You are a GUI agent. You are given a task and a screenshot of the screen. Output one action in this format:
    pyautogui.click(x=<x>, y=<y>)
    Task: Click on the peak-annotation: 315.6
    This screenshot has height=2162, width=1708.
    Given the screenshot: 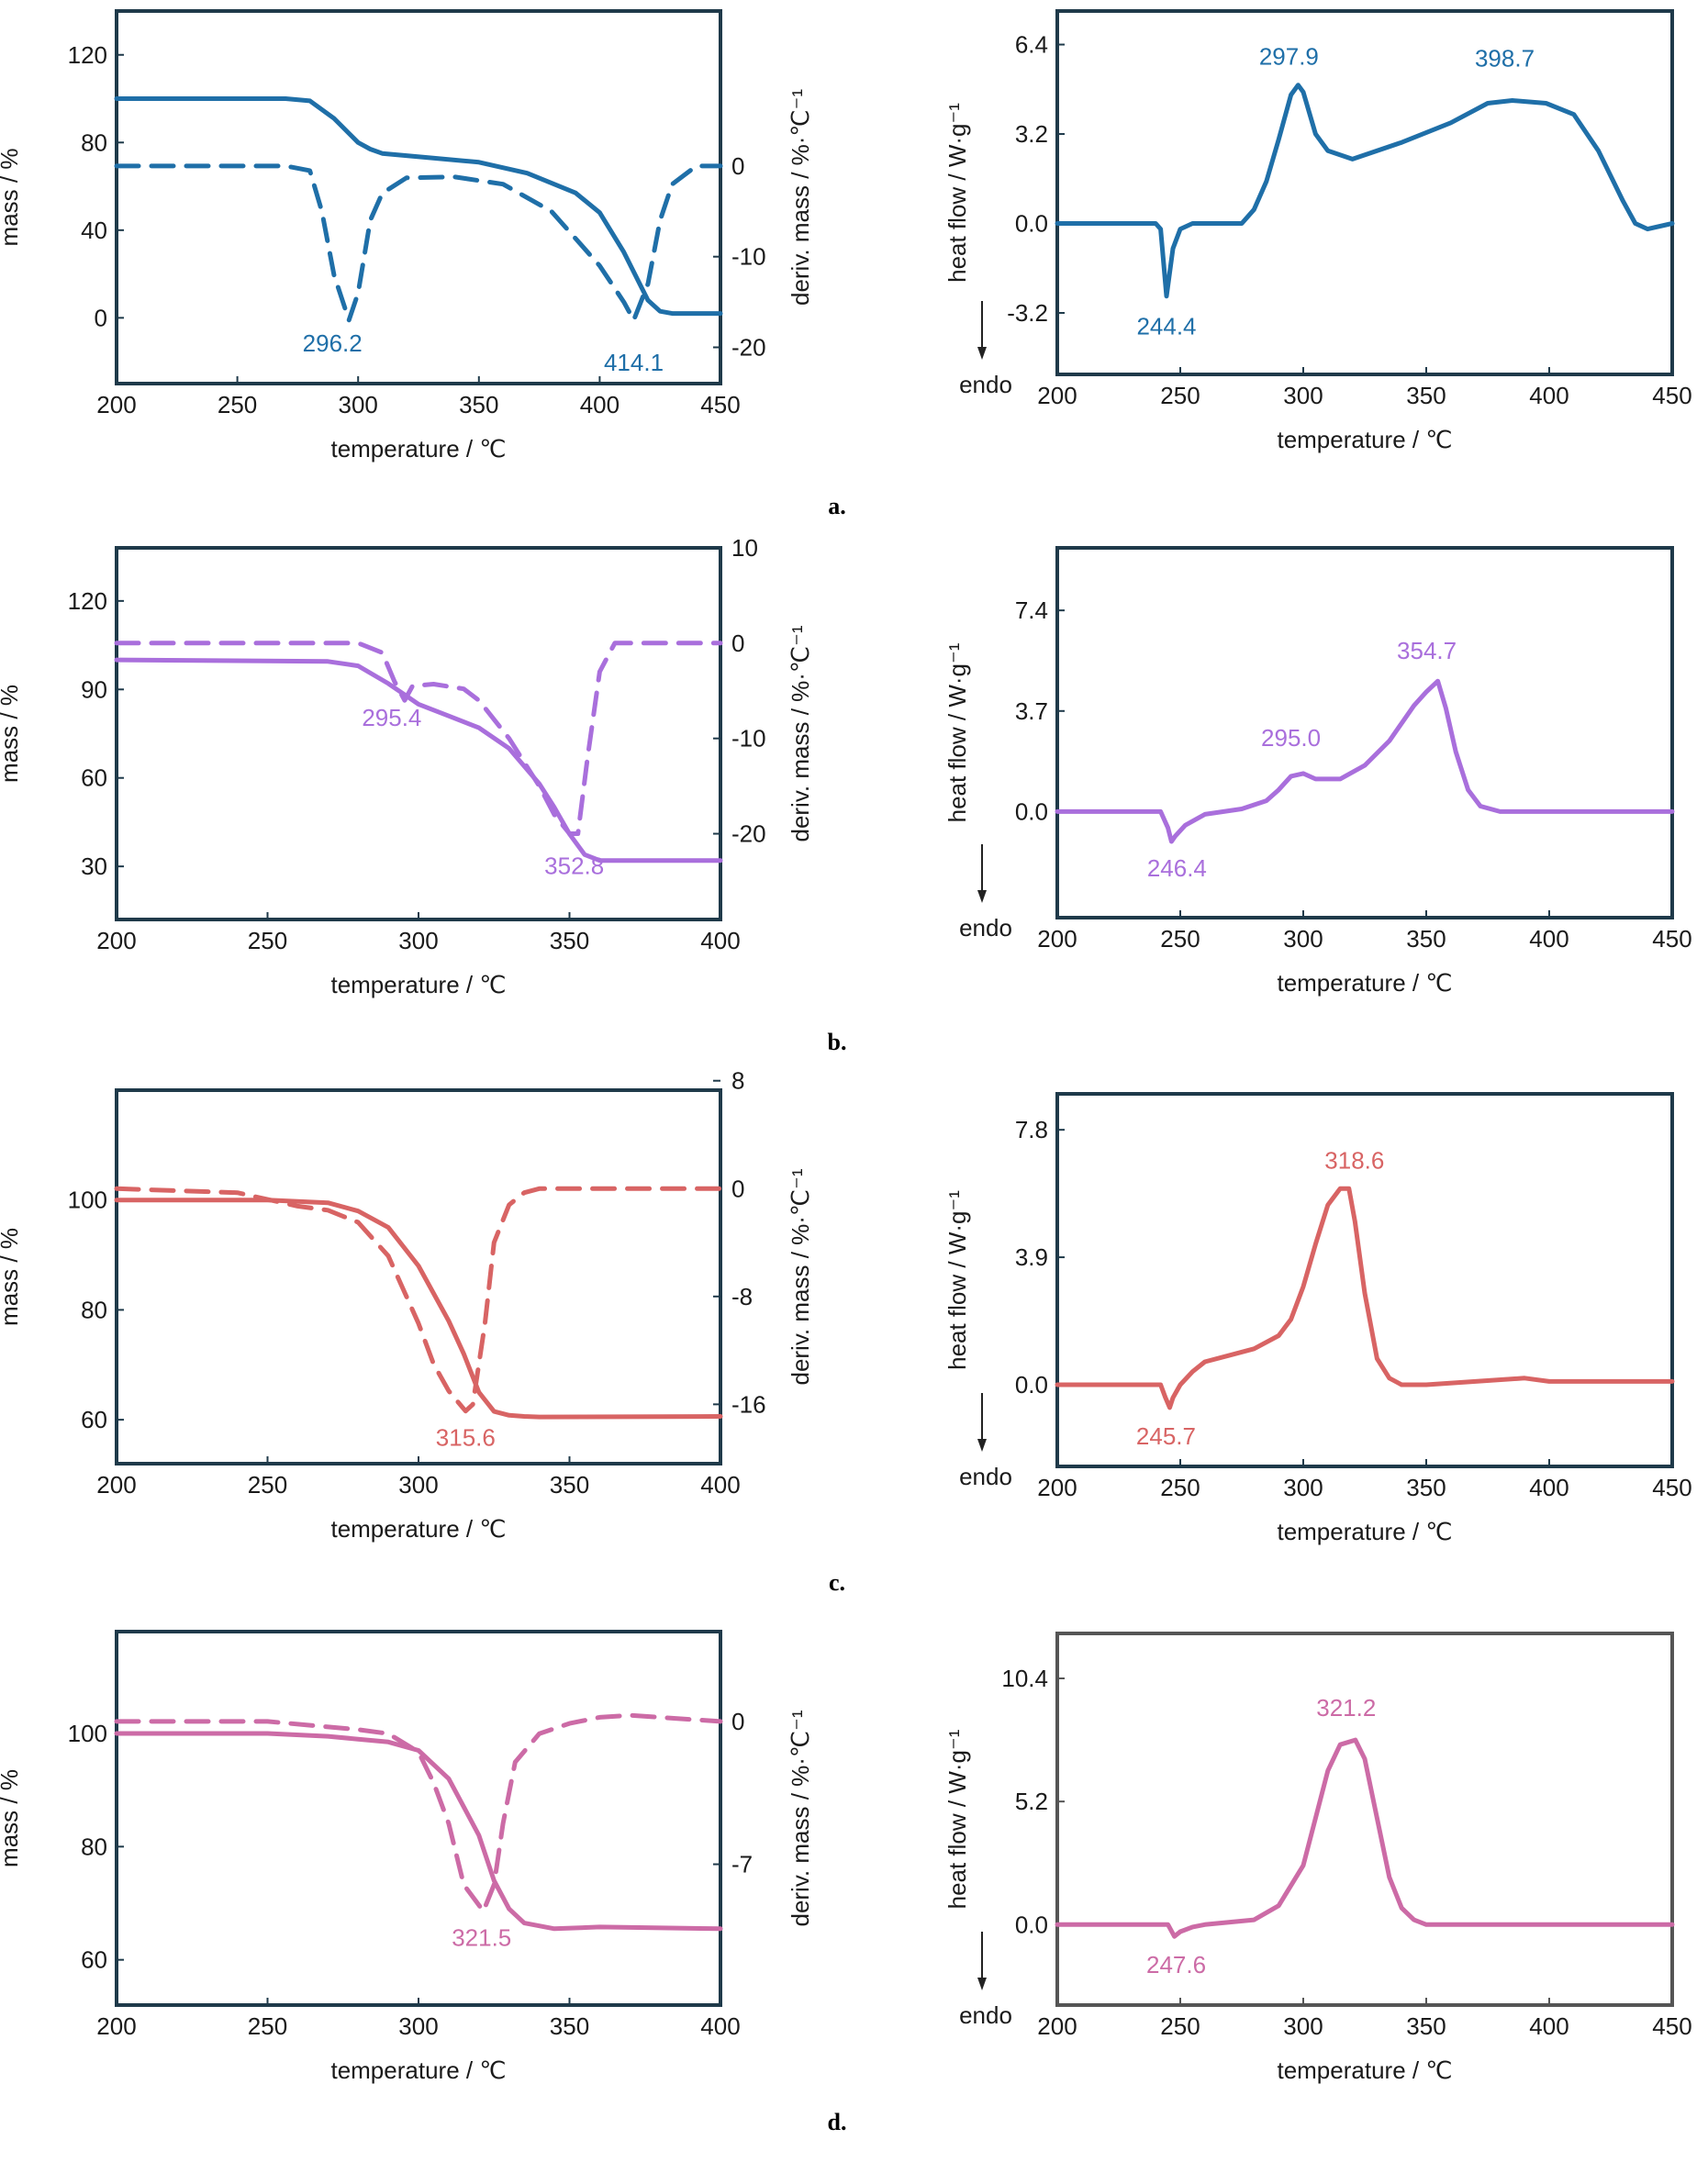 What is the action you would take?
    pyautogui.click(x=466, y=1438)
    